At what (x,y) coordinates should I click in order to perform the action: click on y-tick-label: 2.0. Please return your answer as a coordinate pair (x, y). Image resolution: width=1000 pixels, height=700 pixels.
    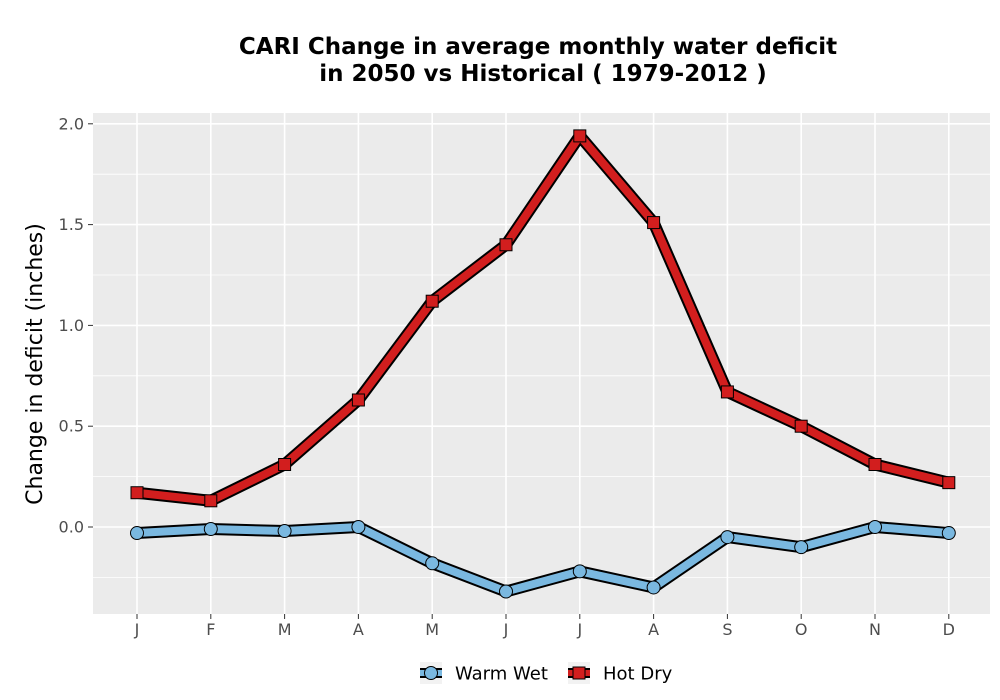
    Looking at the image, I should click on (71, 123).